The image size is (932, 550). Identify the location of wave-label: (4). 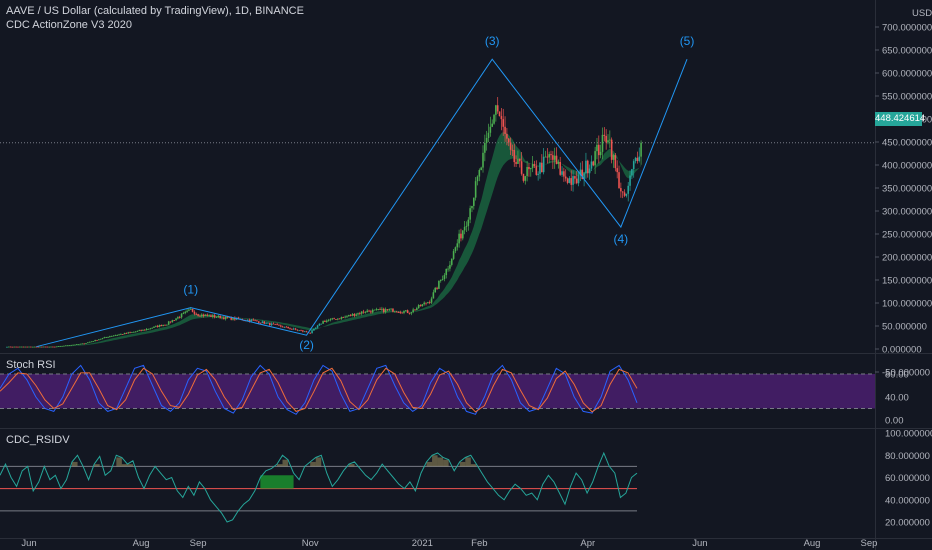
(621, 239).